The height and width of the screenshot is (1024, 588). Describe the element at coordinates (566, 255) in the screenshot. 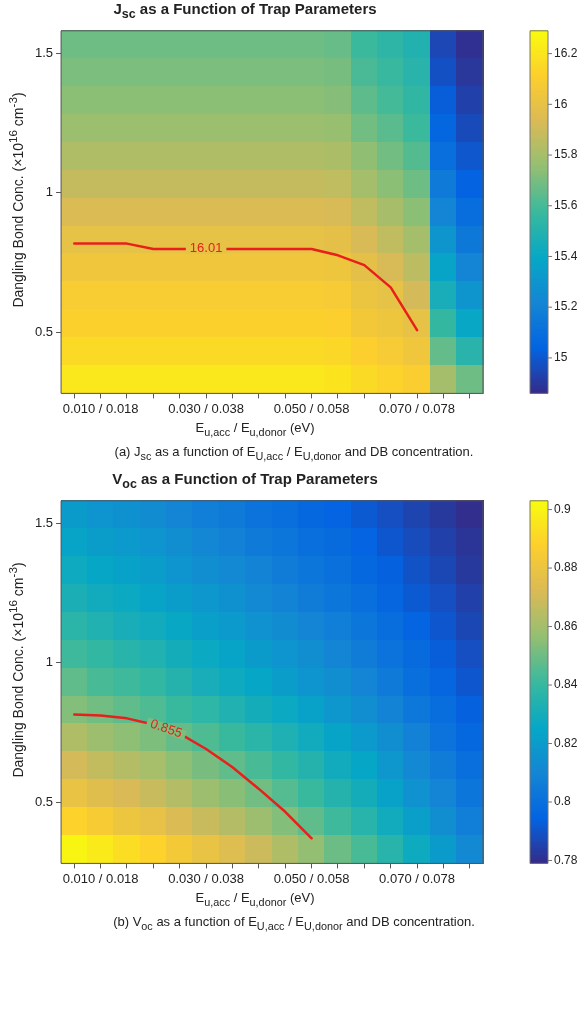

I see `color-bar-label: 15.4` at that location.